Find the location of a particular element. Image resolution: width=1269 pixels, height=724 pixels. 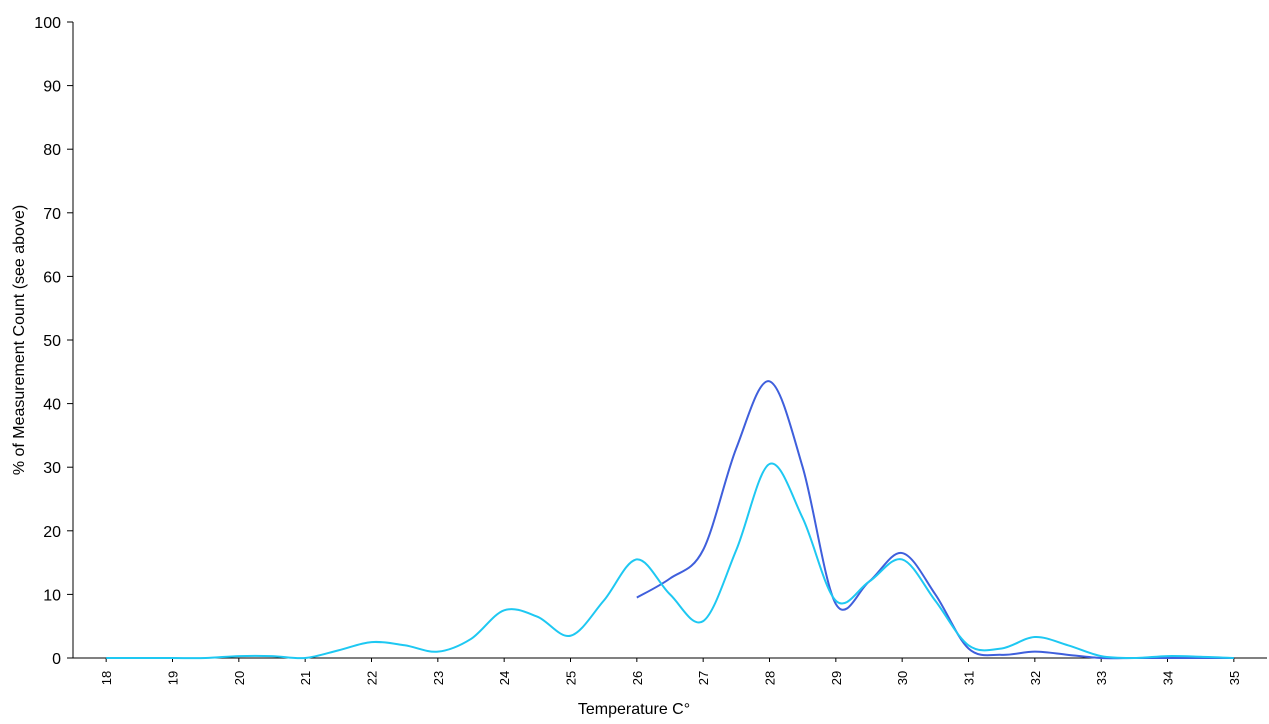

y-tick-label: 80 is located at coordinates (52, 150).